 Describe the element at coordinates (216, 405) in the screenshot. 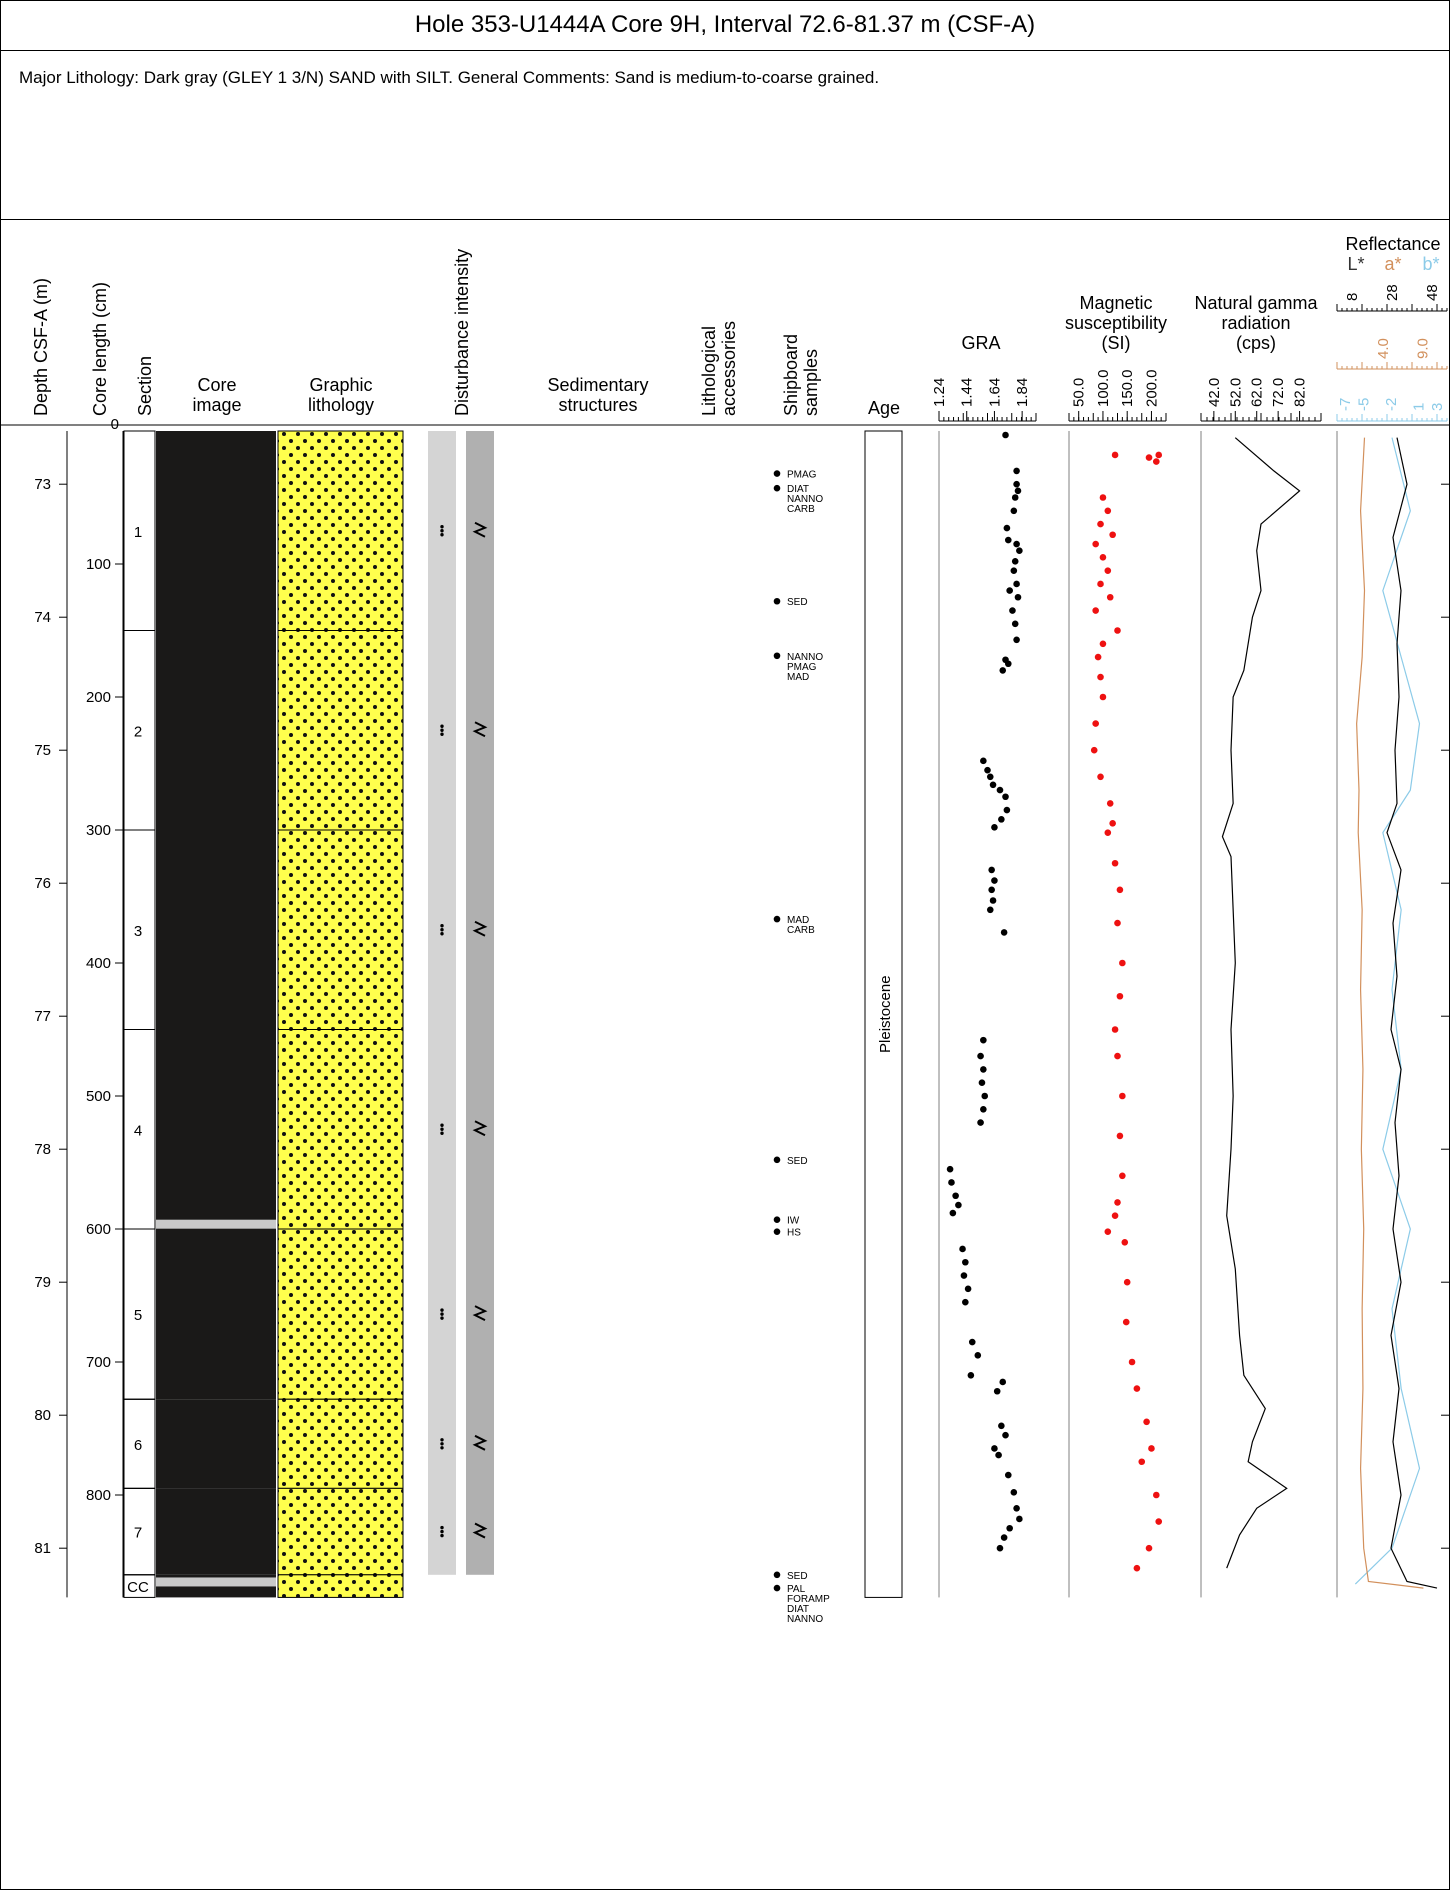

I see `header-core-image-line2: image` at that location.